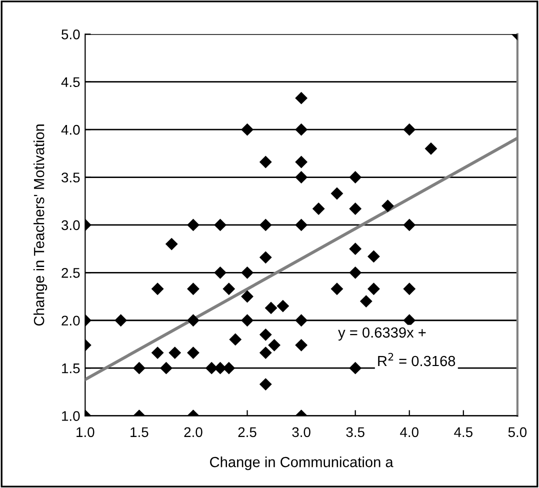 The width and height of the screenshot is (539, 488). I want to click on y-tick-label: 3.0, so click(71, 225).